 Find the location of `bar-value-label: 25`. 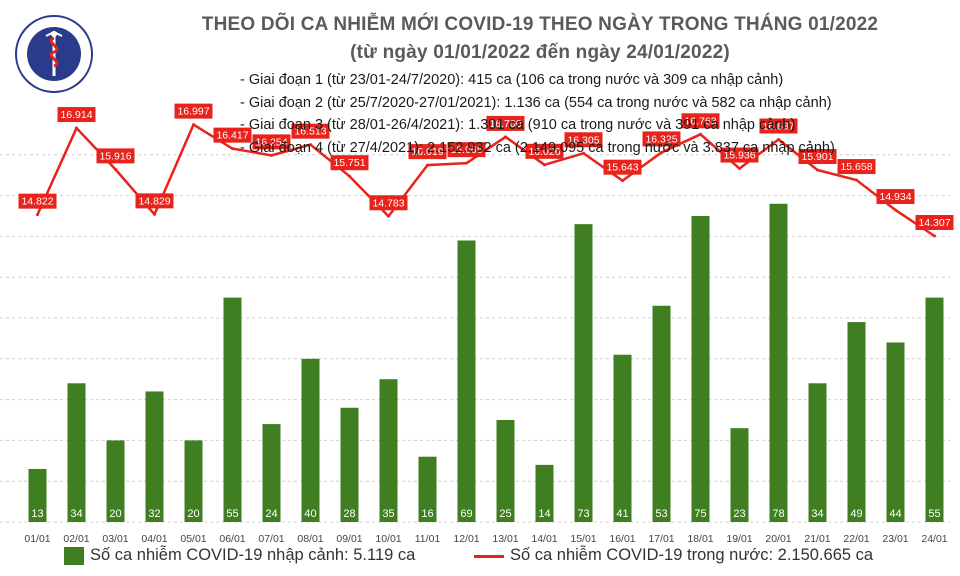

bar-value-label: 25 is located at coordinates (505, 514).